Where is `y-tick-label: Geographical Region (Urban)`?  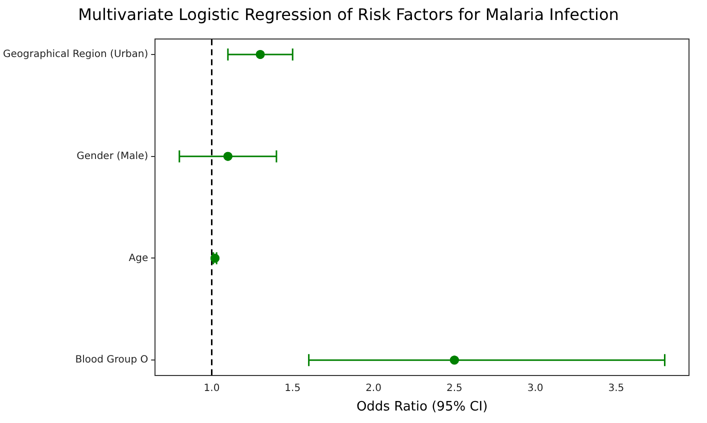 y-tick-label: Geographical Region (Urban) is located at coordinates (75, 54).